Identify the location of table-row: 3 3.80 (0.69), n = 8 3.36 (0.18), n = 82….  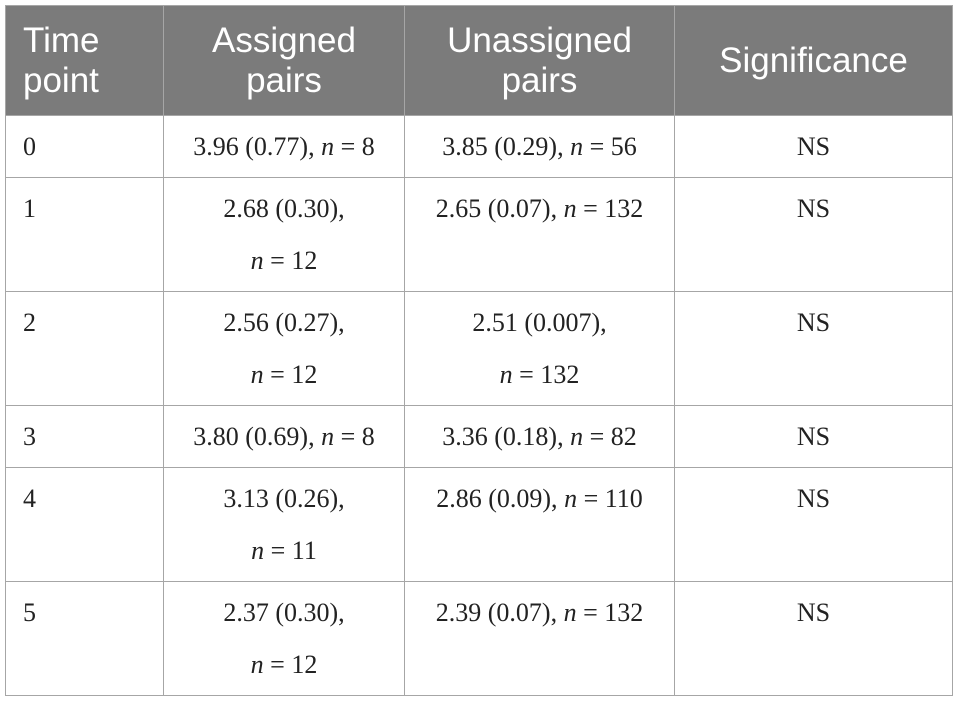
(479, 436).